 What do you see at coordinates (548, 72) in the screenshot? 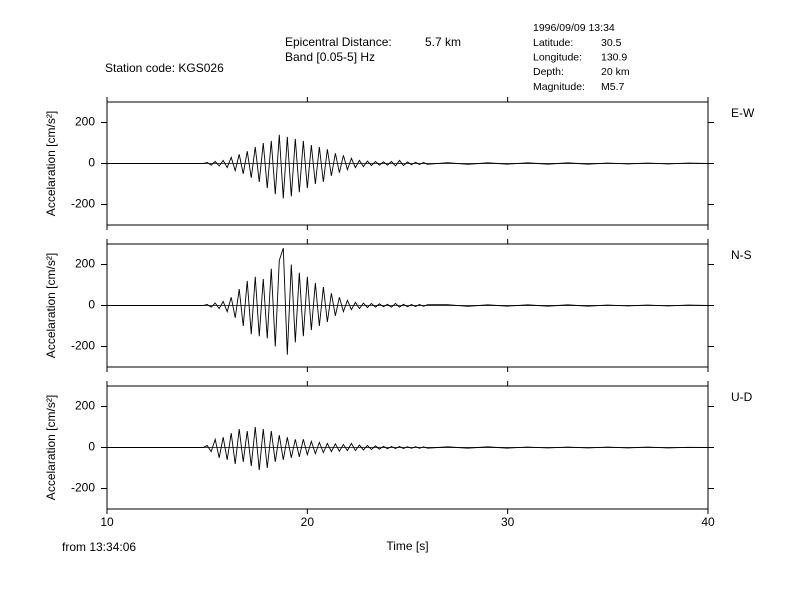
I see `info-label: Depth:` at bounding box center [548, 72].